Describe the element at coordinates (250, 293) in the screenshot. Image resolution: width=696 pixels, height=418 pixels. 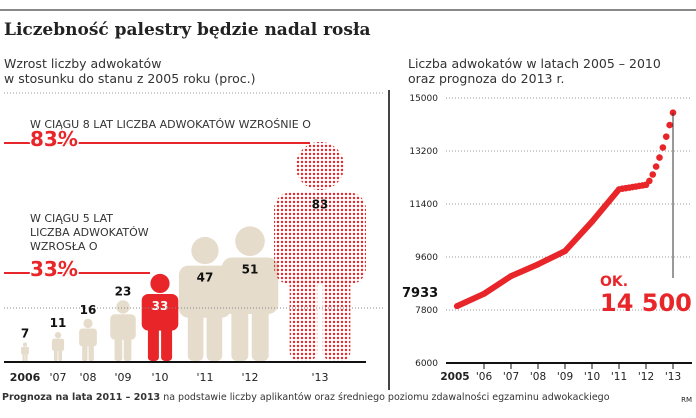
I see `person-figure-'12` at that location.